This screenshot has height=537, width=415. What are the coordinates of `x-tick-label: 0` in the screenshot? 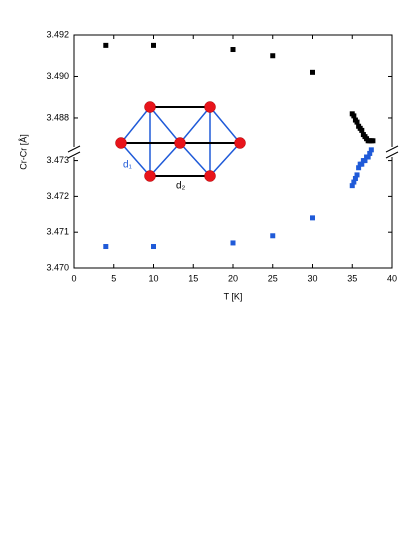 It's located at (73, 278).